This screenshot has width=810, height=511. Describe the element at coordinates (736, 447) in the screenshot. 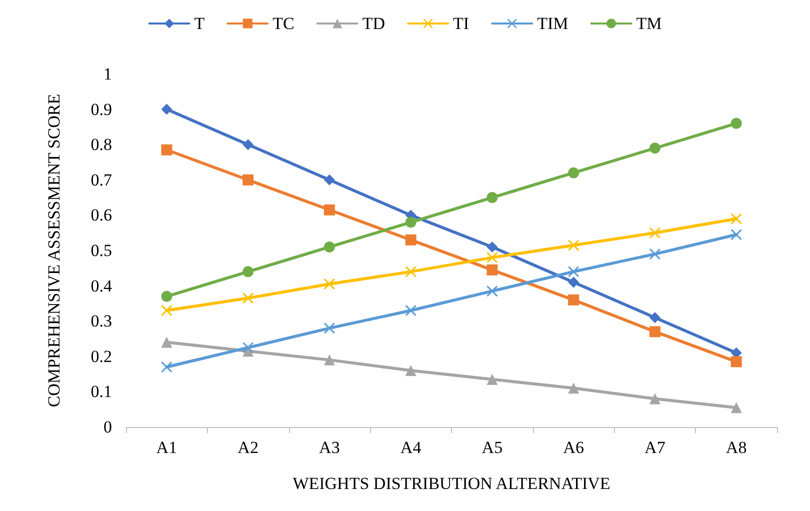

I see `x-tick-label: A8` at that location.